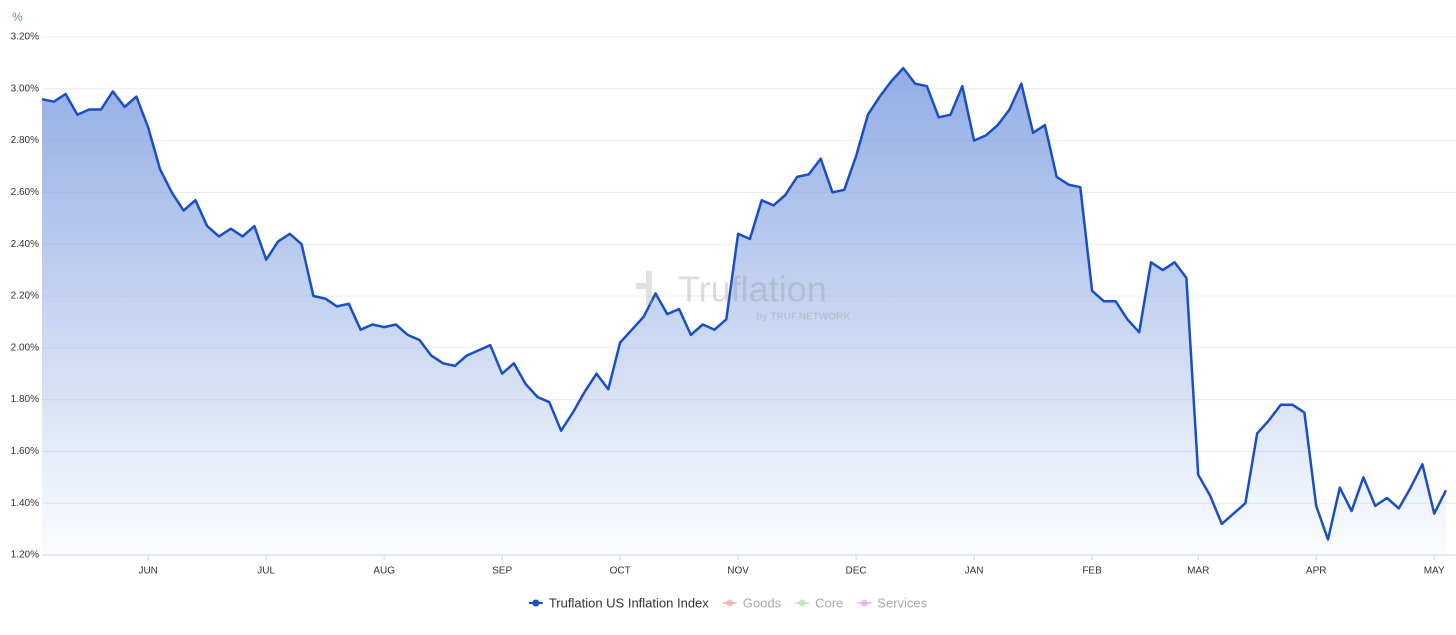 The image size is (1456, 635). I want to click on y-tick-label: 1.60%, so click(25, 451).